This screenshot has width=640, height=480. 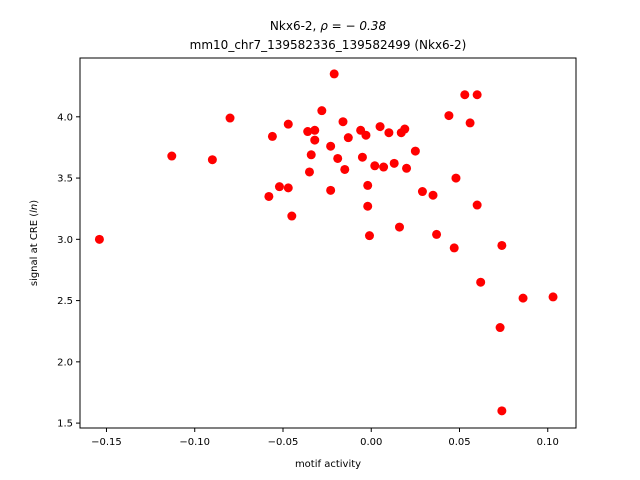 What do you see at coordinates (106, 442) in the screenshot?
I see `x-tick-label: −0.15` at bounding box center [106, 442].